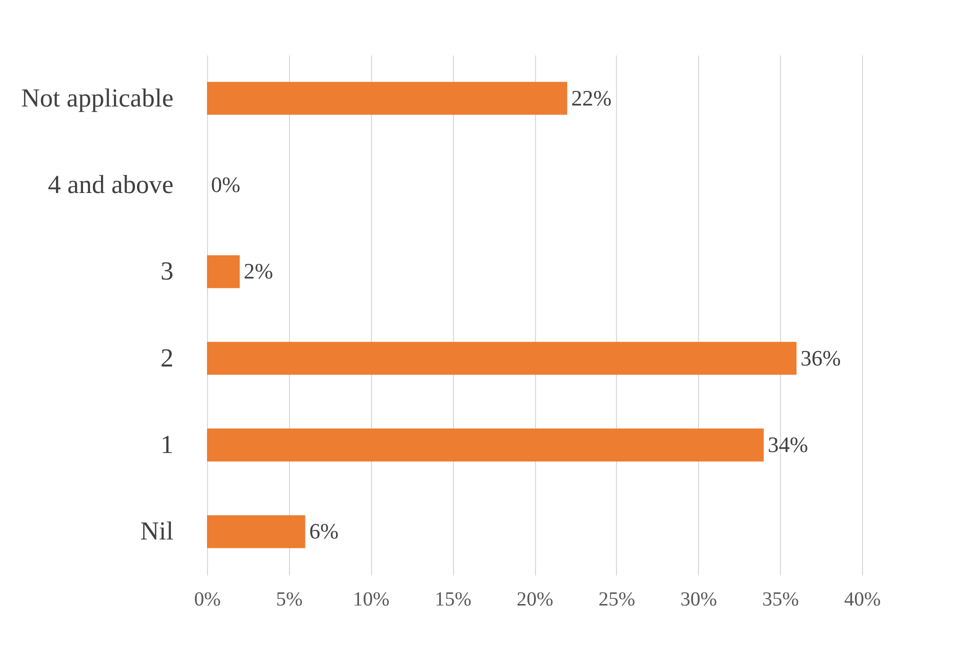  What do you see at coordinates (97, 97) in the screenshot?
I see `y-tick-label: Not applicable` at bounding box center [97, 97].